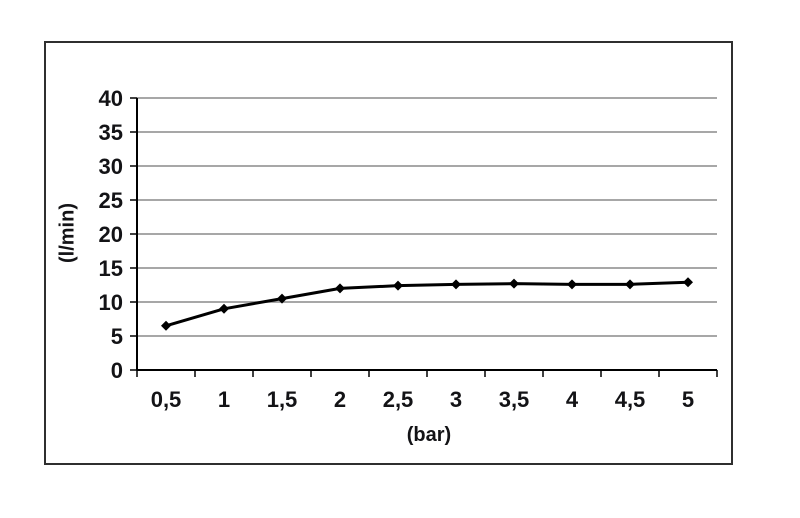 Image resolution: width=800 pixels, height=518 pixels. Describe the element at coordinates (398, 399) in the screenshot. I see `x-tick-label: 2,5` at that location.